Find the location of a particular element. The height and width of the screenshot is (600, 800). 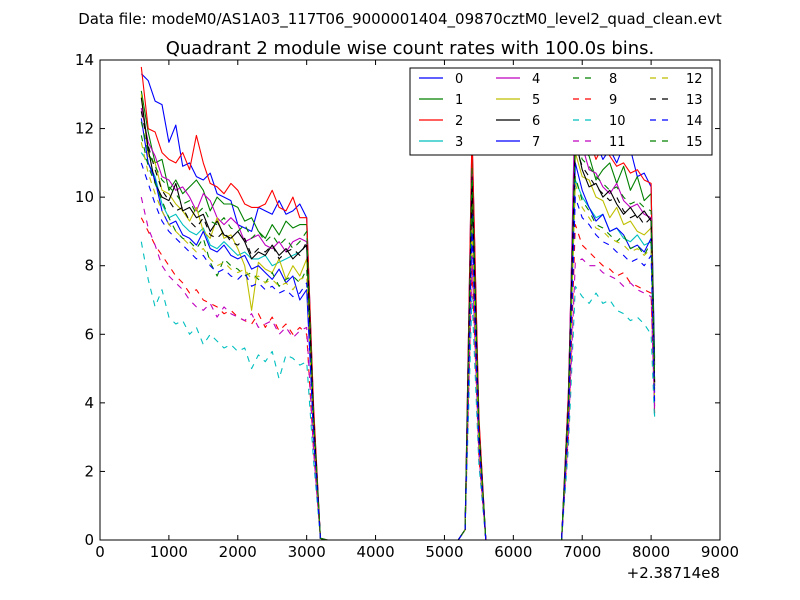

legend-label-7: 7 is located at coordinates (536, 142).